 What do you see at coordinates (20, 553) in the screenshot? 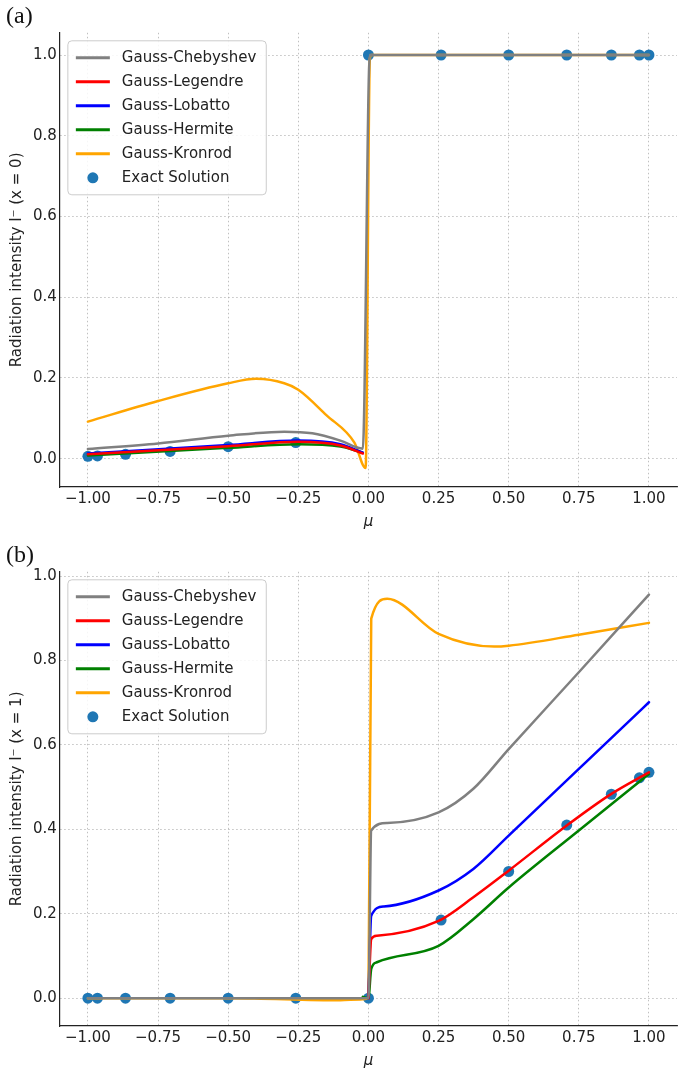
I see `chart-title: (b)` at bounding box center [20, 553].